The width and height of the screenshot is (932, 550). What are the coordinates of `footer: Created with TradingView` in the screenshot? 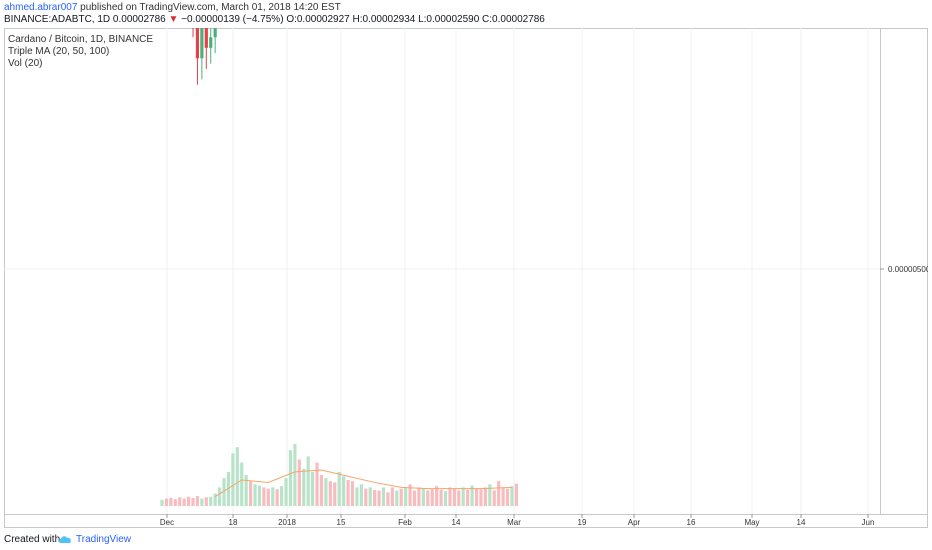 It's located at (466, 540).